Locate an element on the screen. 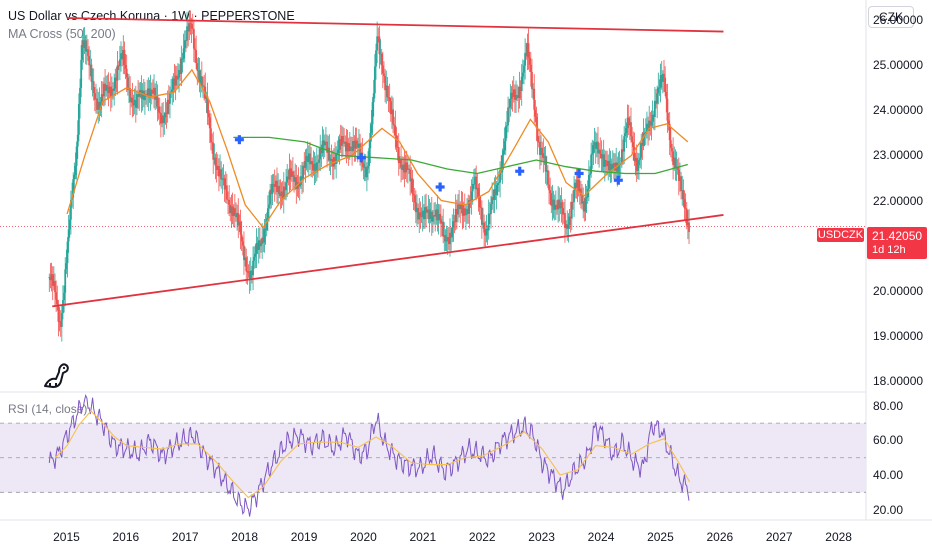 The width and height of the screenshot is (932, 550). price-axis-label: 20.00000 is located at coordinates (898, 290).